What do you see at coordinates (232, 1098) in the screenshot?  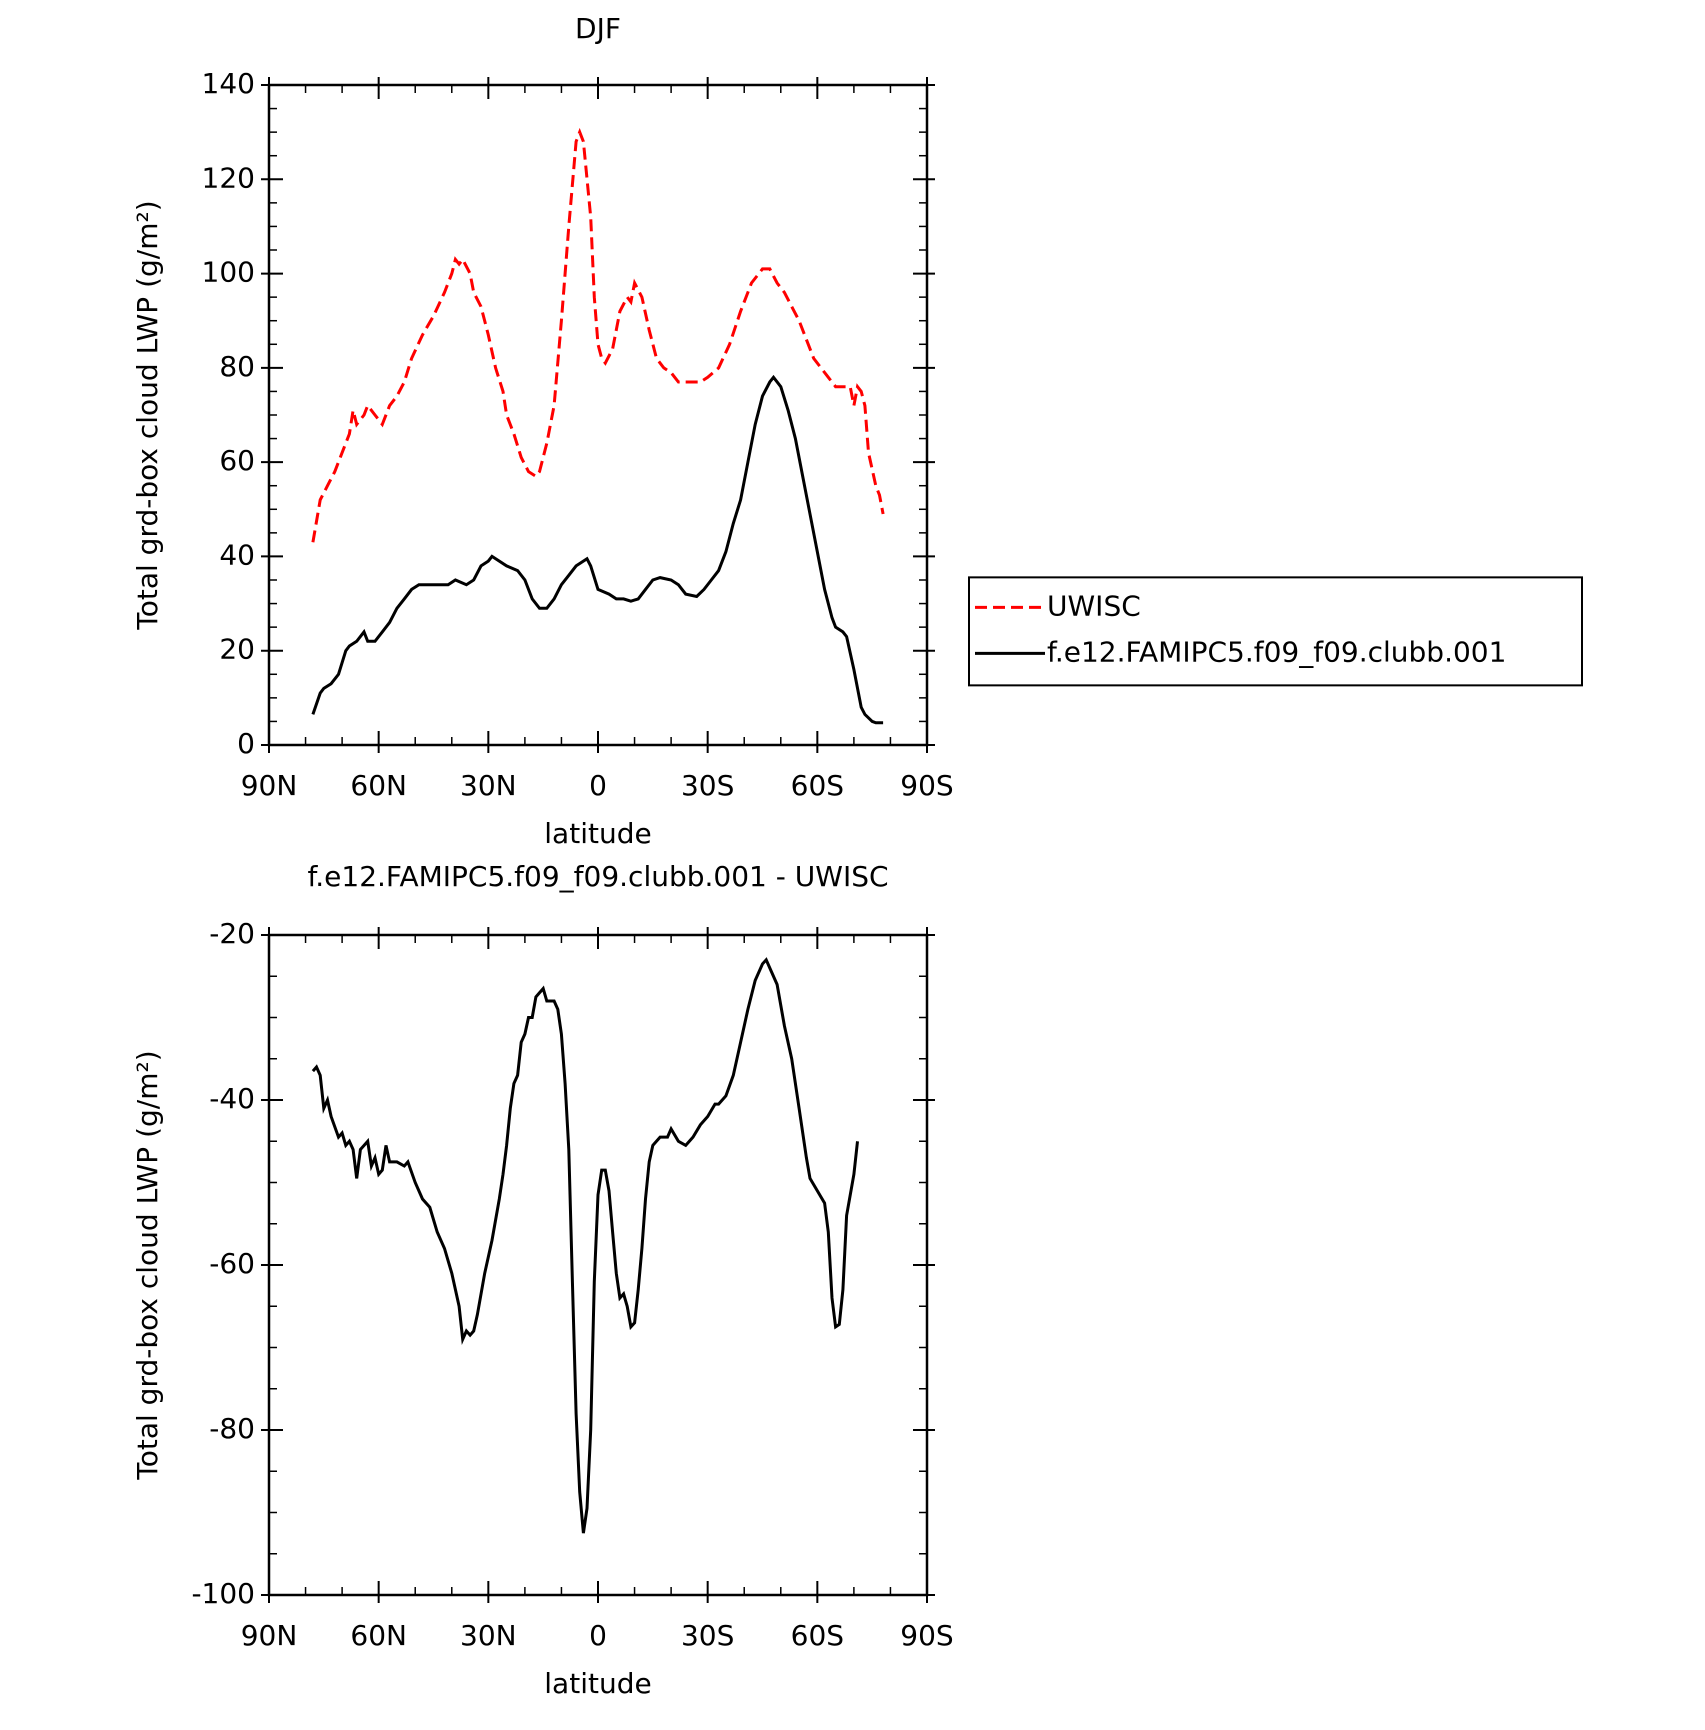 I see `y-tick-label: -40` at bounding box center [232, 1098].